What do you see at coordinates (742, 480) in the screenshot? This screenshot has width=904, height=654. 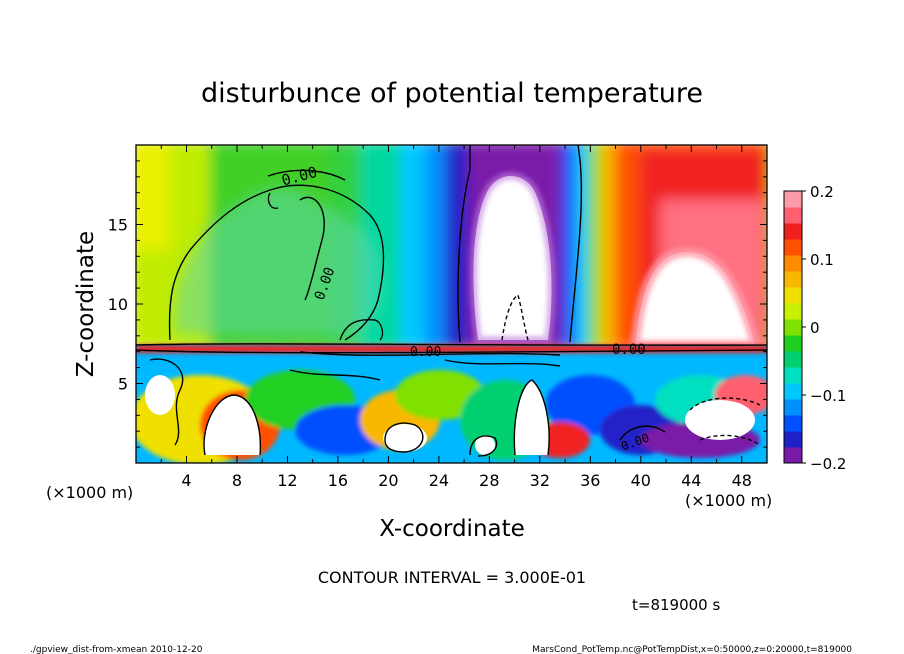 I see `x-tick-label: 48` at bounding box center [742, 480].